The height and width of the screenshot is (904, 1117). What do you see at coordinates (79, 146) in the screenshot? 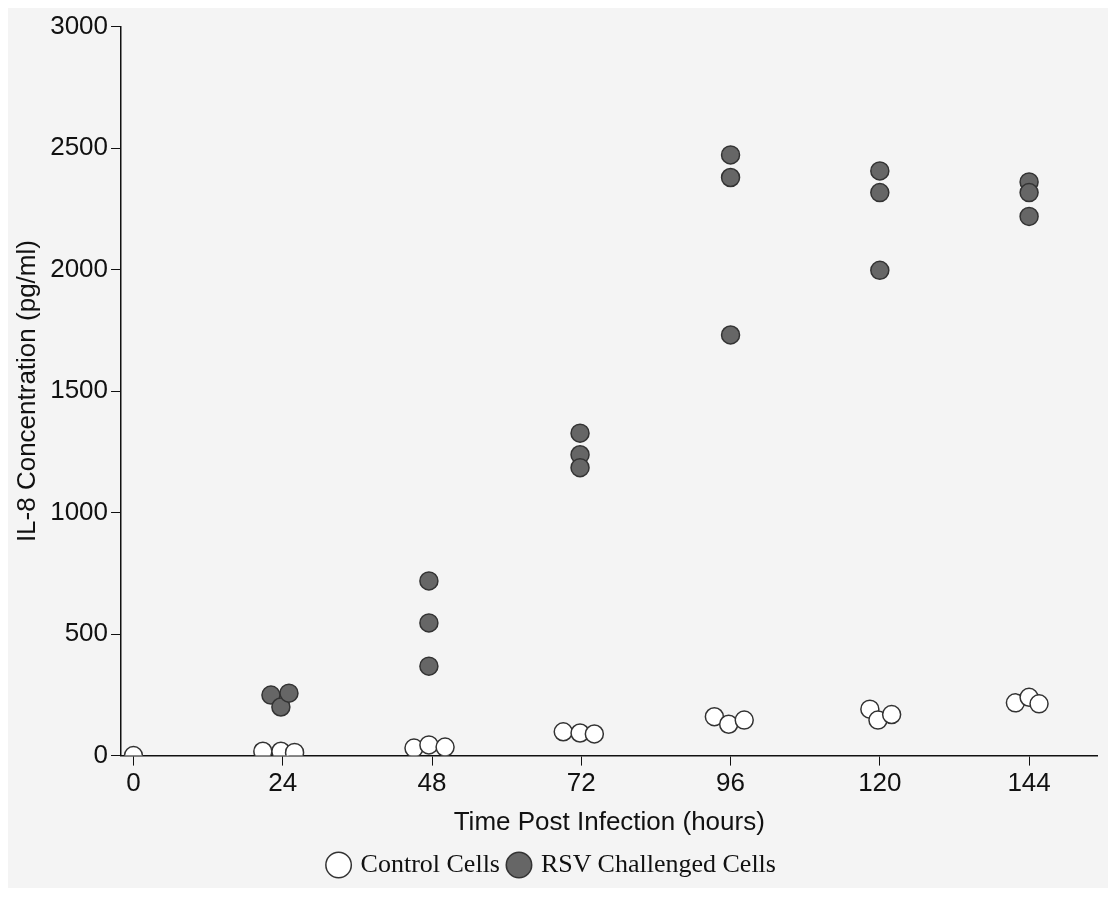
I see `y-tick-label: 2500` at bounding box center [79, 146].